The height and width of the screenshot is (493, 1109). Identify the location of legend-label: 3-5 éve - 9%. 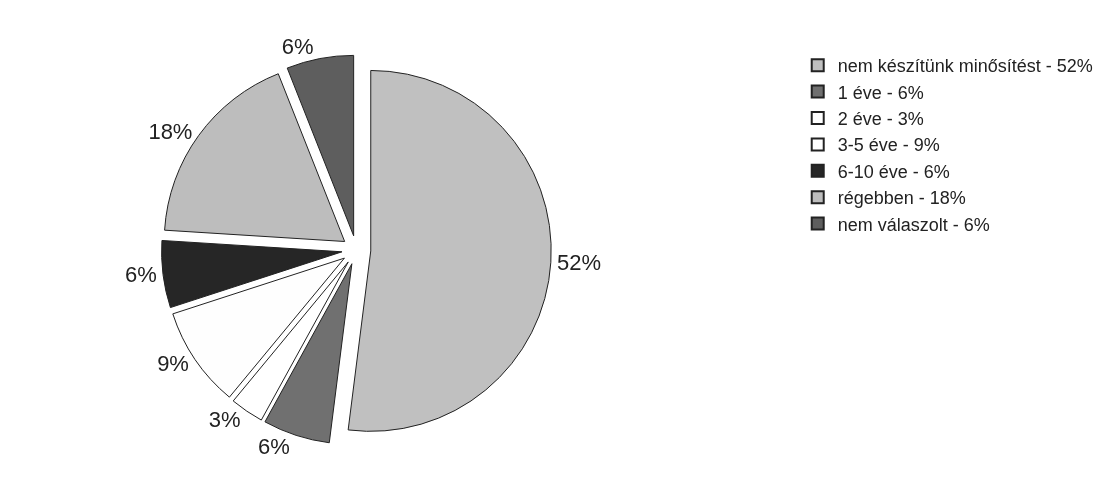
(888, 145).